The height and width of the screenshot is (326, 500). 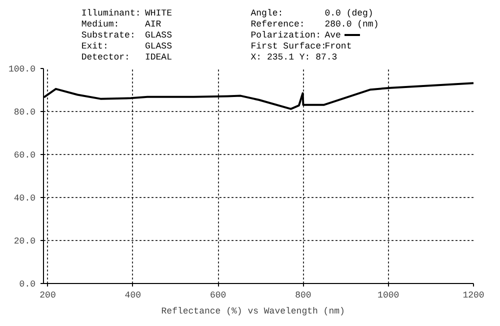 I want to click on text: IDEAL, so click(x=158, y=57).